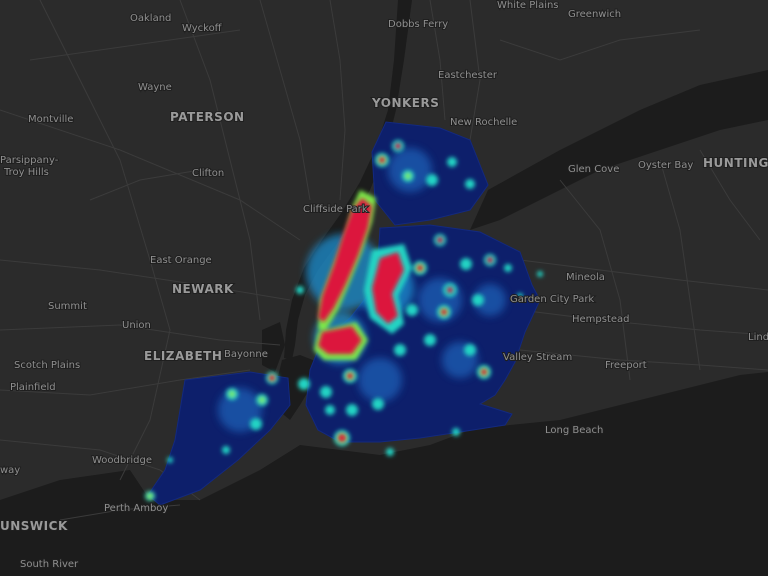  I want to click on label-woodbridge: Woodbridge, so click(122, 460).